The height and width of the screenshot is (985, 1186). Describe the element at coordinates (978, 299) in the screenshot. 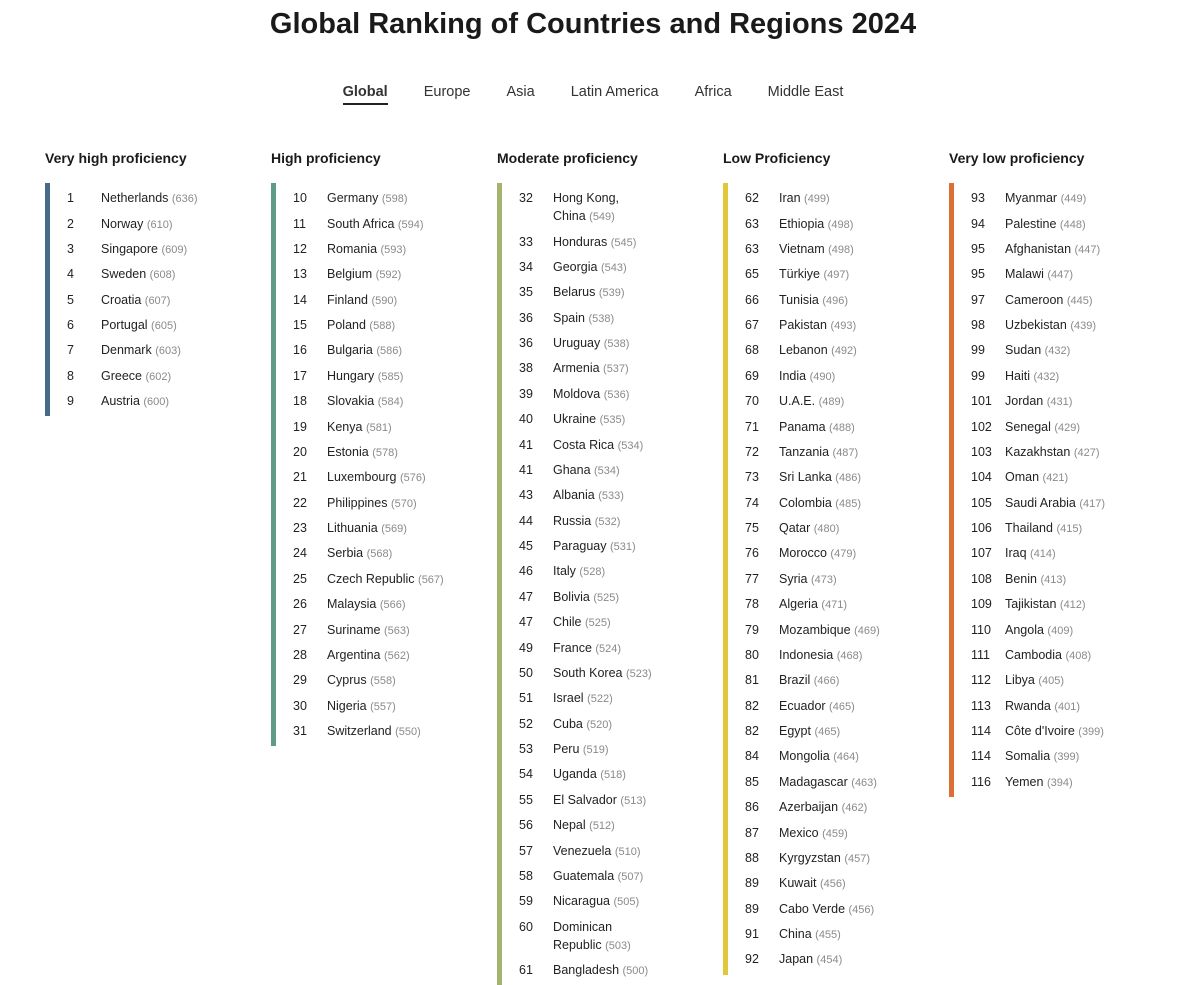

I see `rank: 97` at that location.